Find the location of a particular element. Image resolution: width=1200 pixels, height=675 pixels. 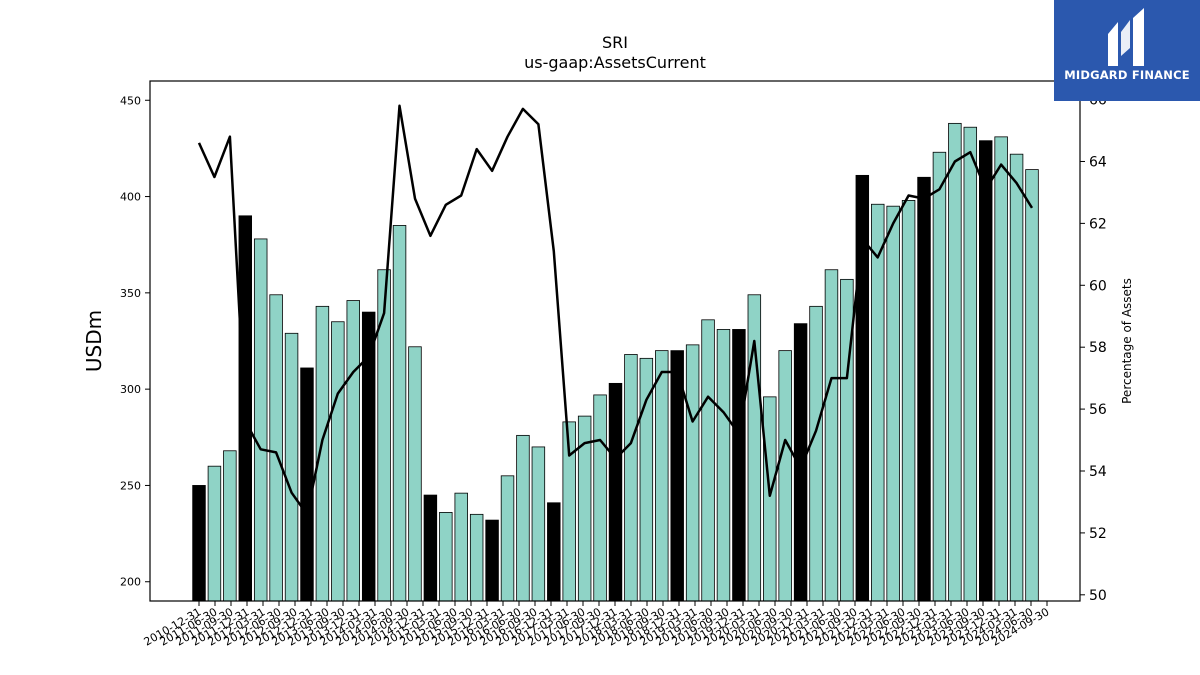

chart-subtitle: us-gaap:AssetsCurrent is located at coordinates (615, 62).